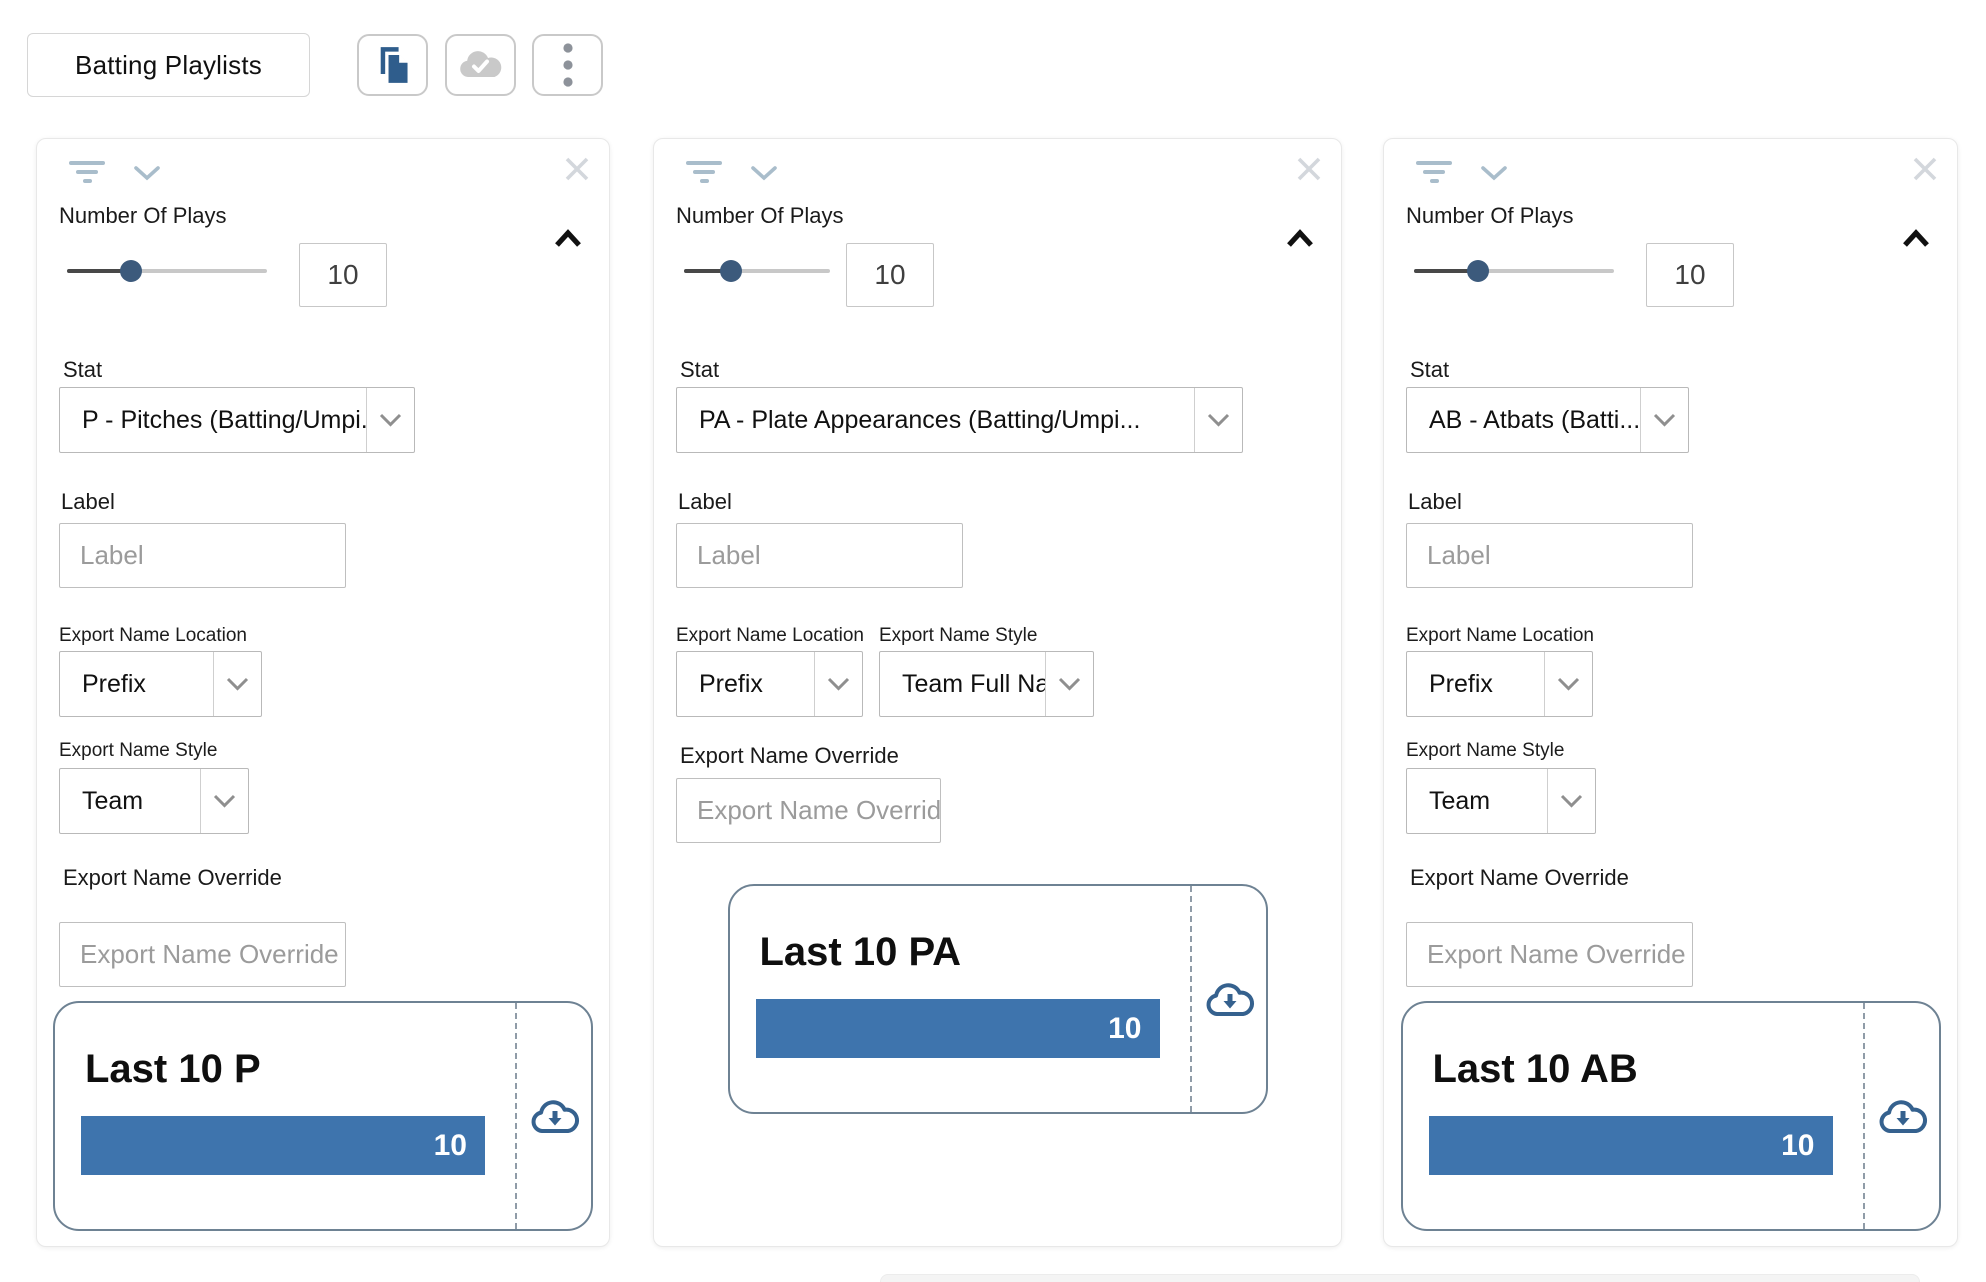 This screenshot has width=1986, height=1282. I want to click on playlist-preview-item: Last 10 P 10, so click(323, 1116).